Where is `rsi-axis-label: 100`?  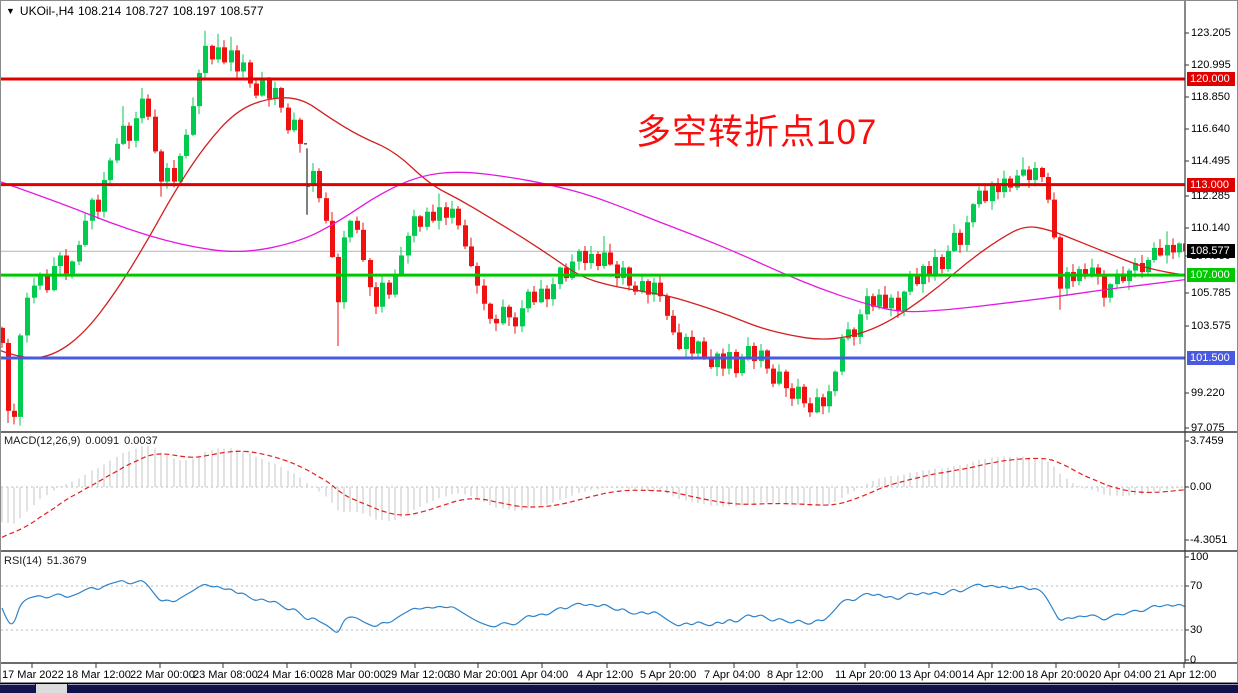 rsi-axis-label: 100 is located at coordinates (1199, 557).